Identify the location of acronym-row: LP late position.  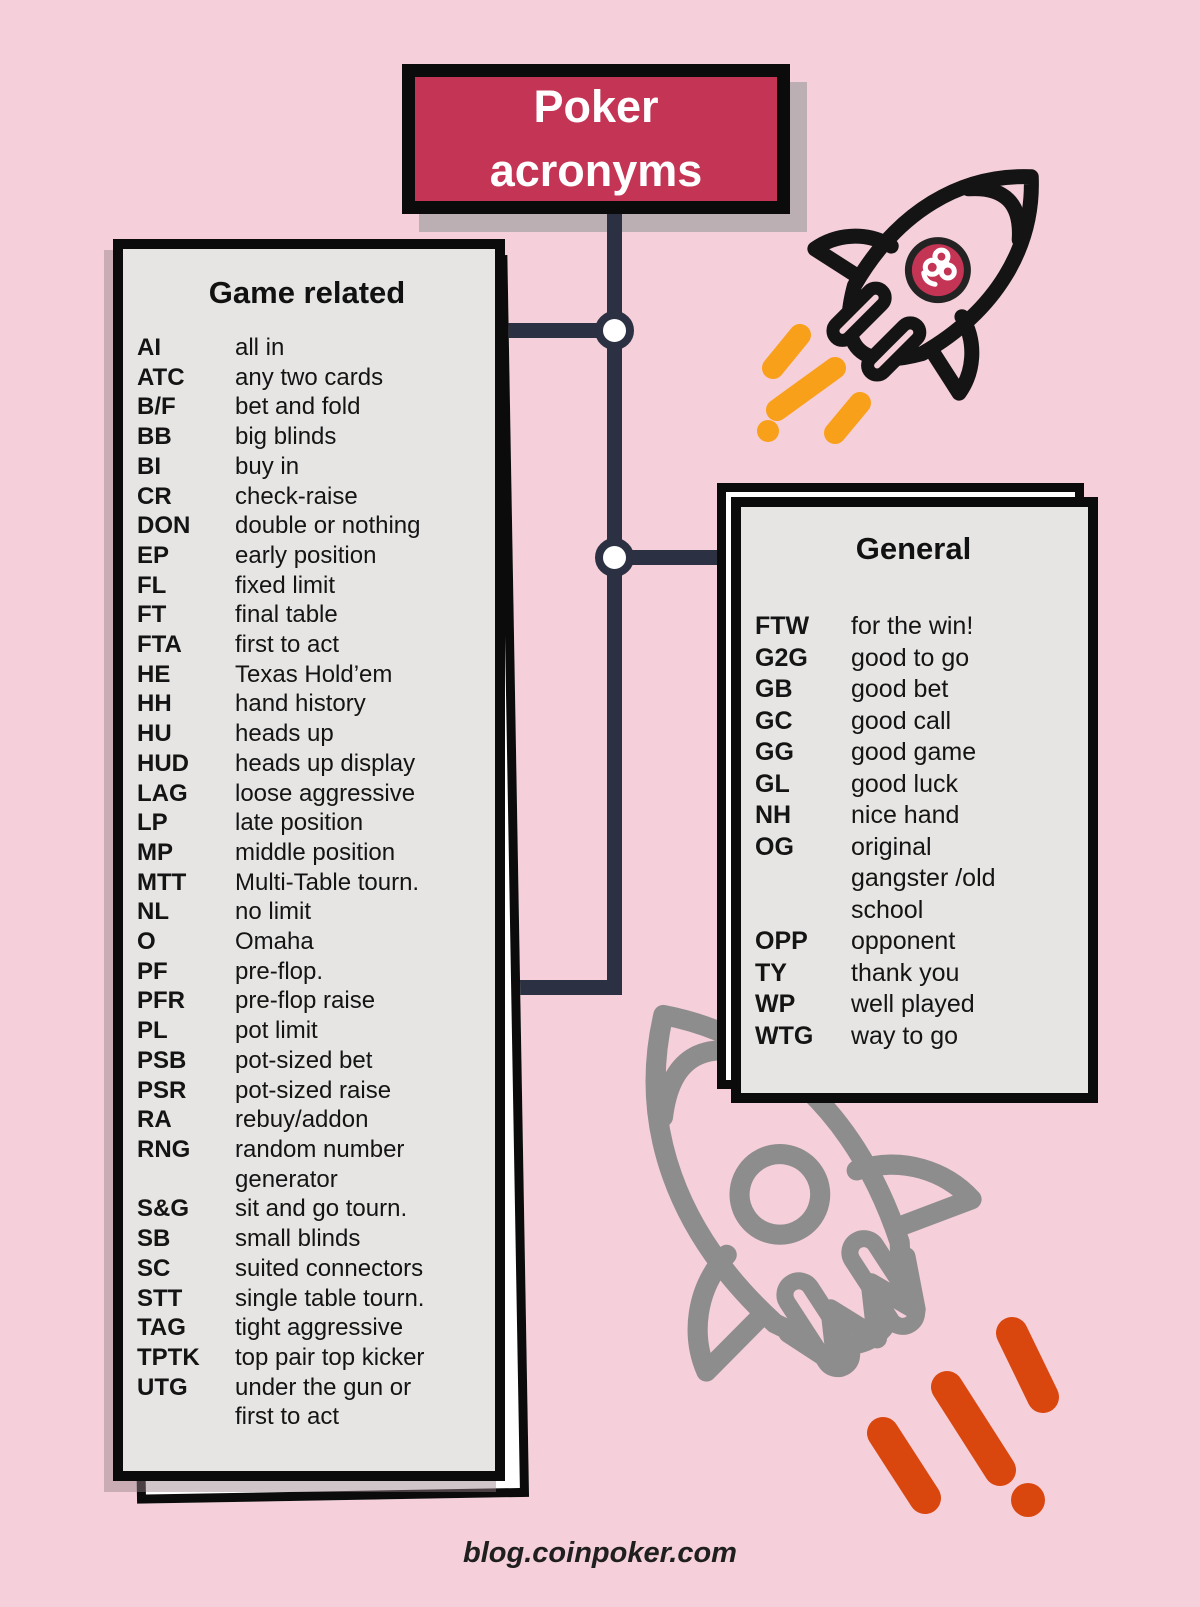
(307, 823).